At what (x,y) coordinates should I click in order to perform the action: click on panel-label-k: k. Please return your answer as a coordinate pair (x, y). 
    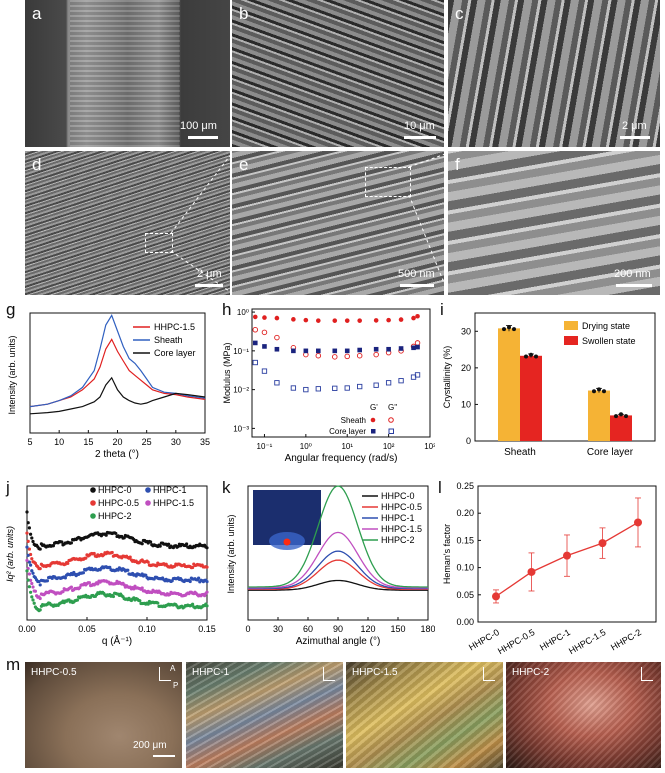
    Looking at the image, I should click on (226, 487).